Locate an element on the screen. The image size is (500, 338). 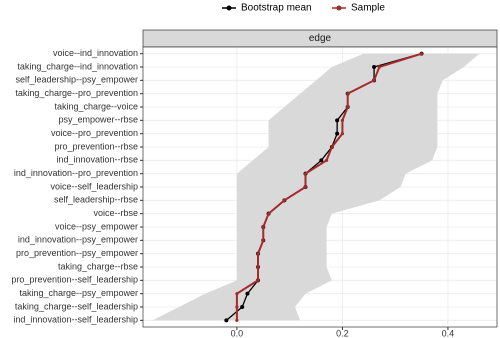
y-tick-label: taking_charge--psy_empower is located at coordinates (78, 293).